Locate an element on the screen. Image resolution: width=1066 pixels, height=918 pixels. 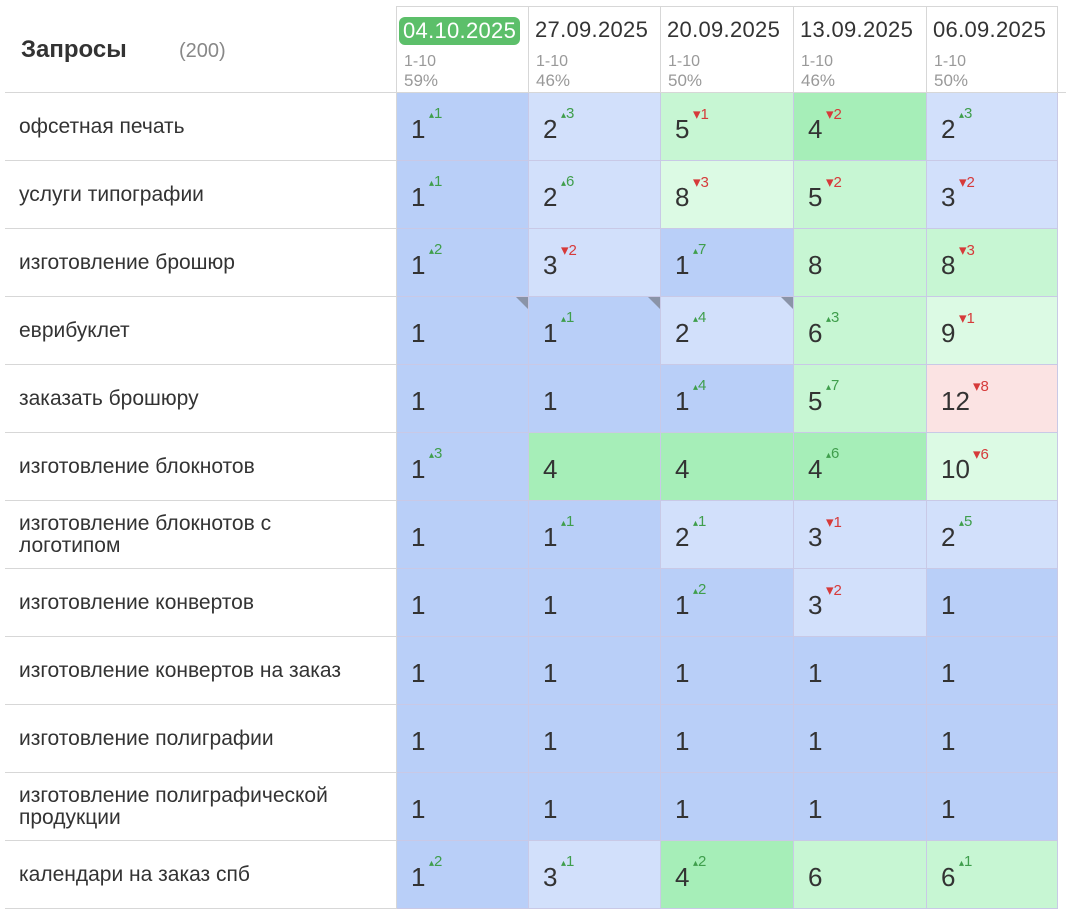
query-label: календари на заказ спб is located at coordinates (201, 875).